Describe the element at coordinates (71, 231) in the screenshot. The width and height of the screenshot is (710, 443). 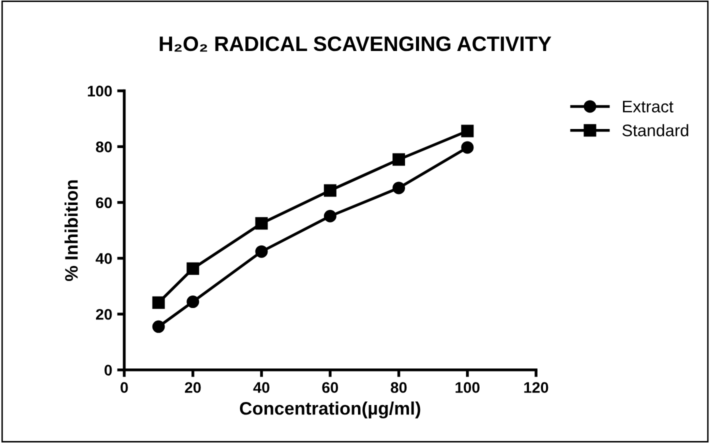
I see `y-axis-title: % Inhibition` at that location.